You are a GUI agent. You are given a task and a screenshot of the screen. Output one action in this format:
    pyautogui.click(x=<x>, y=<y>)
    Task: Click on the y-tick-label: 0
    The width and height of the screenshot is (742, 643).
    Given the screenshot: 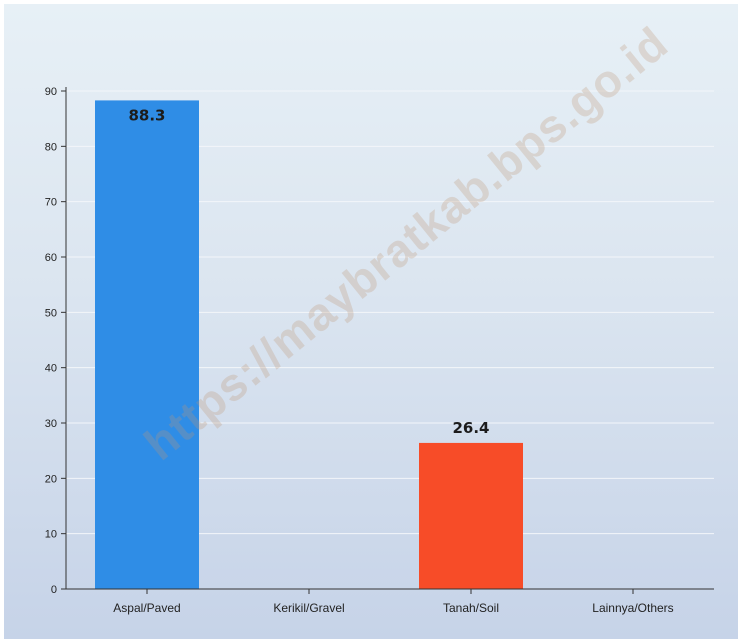 What is the action you would take?
    pyautogui.click(x=54, y=590)
    